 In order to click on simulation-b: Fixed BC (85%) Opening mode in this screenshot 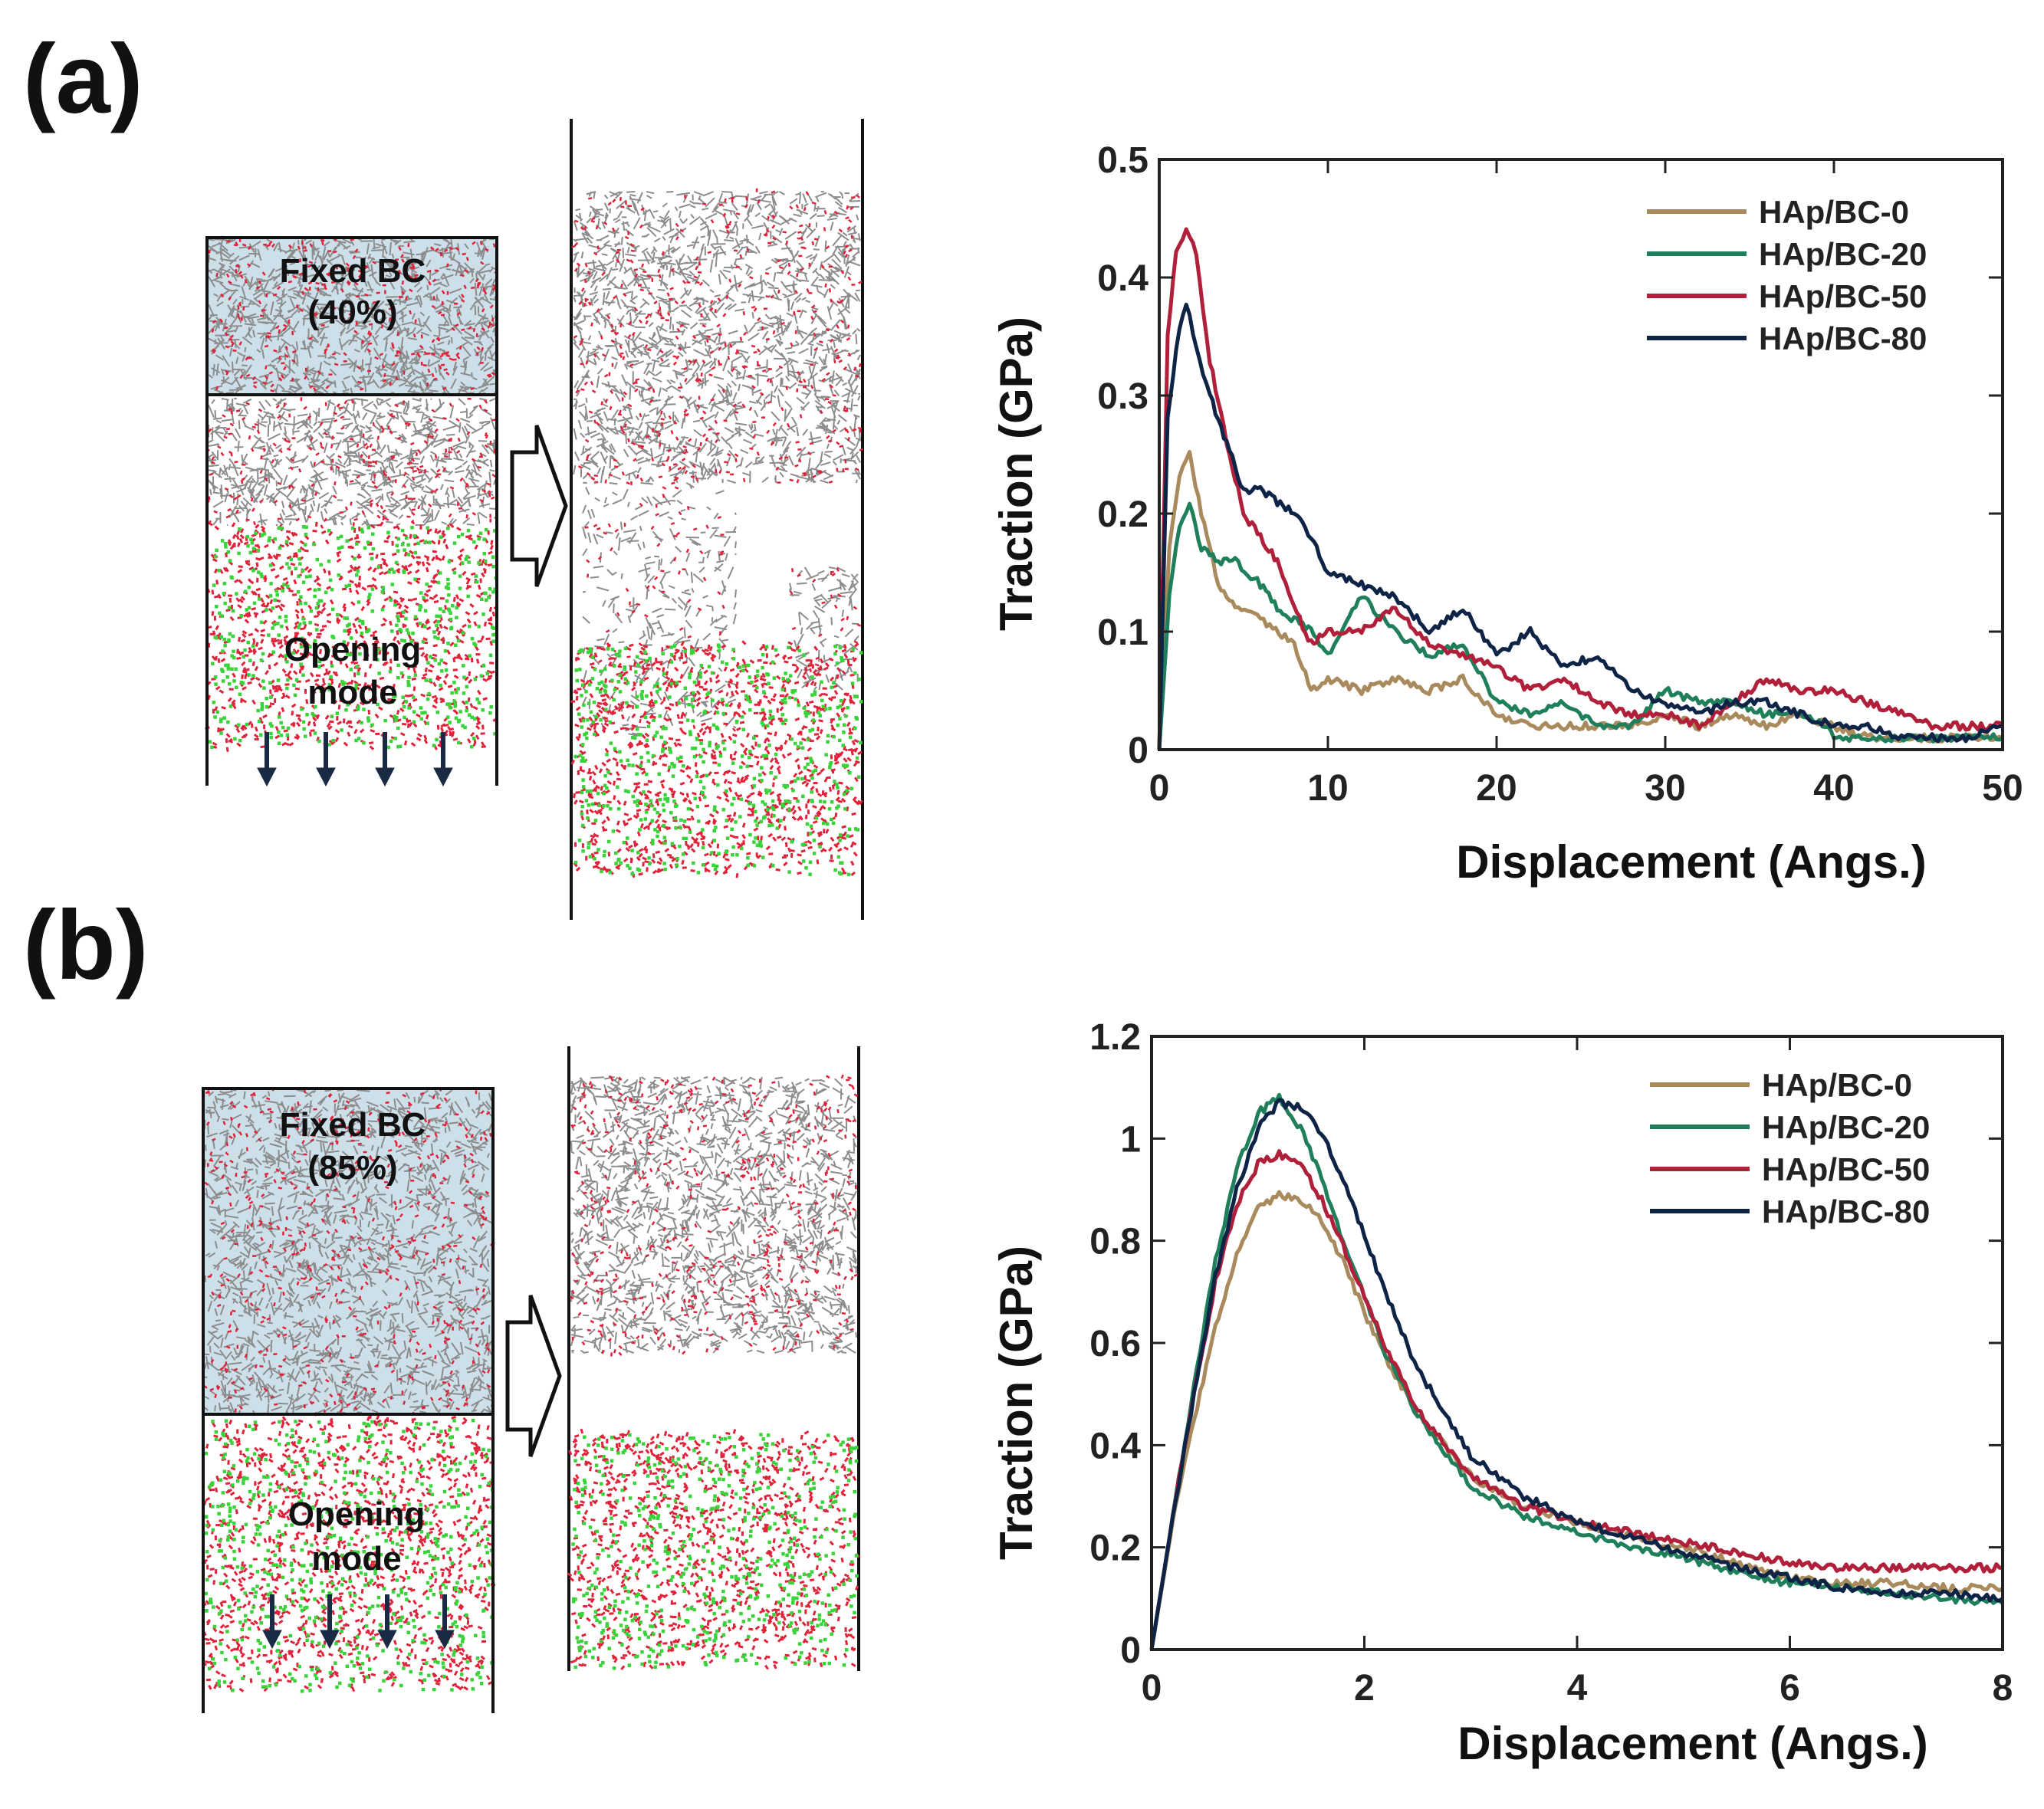, I will do `click(531, 1379)`.